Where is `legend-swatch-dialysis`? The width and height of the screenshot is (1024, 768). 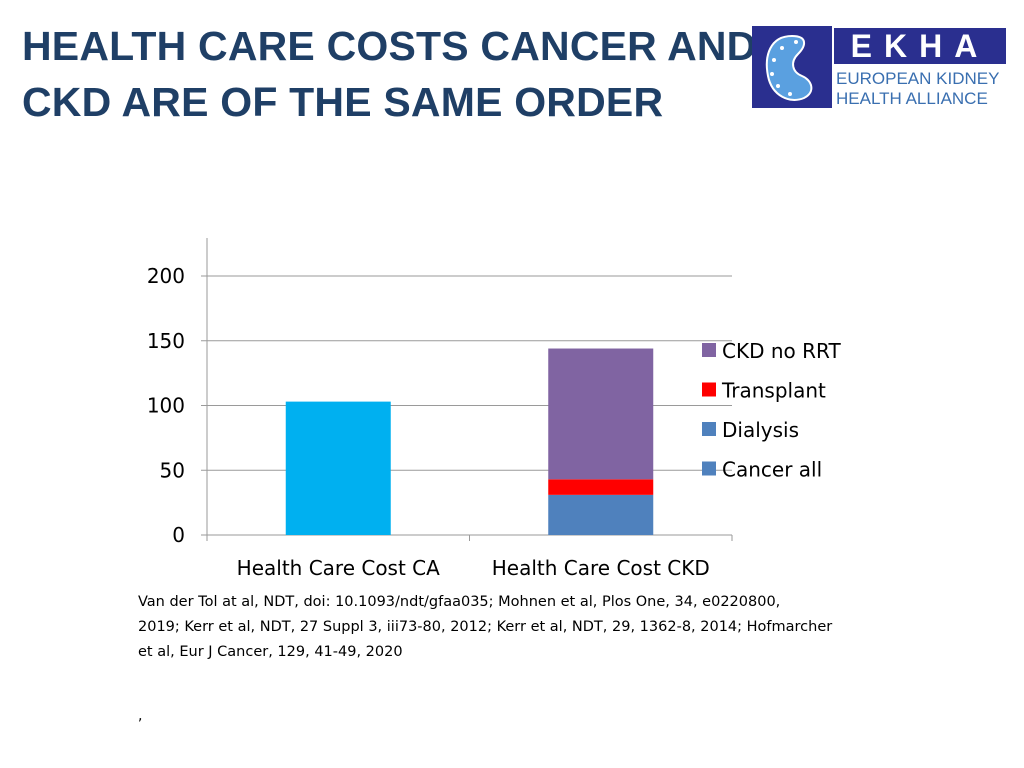 legend-swatch-dialysis is located at coordinates (709, 429).